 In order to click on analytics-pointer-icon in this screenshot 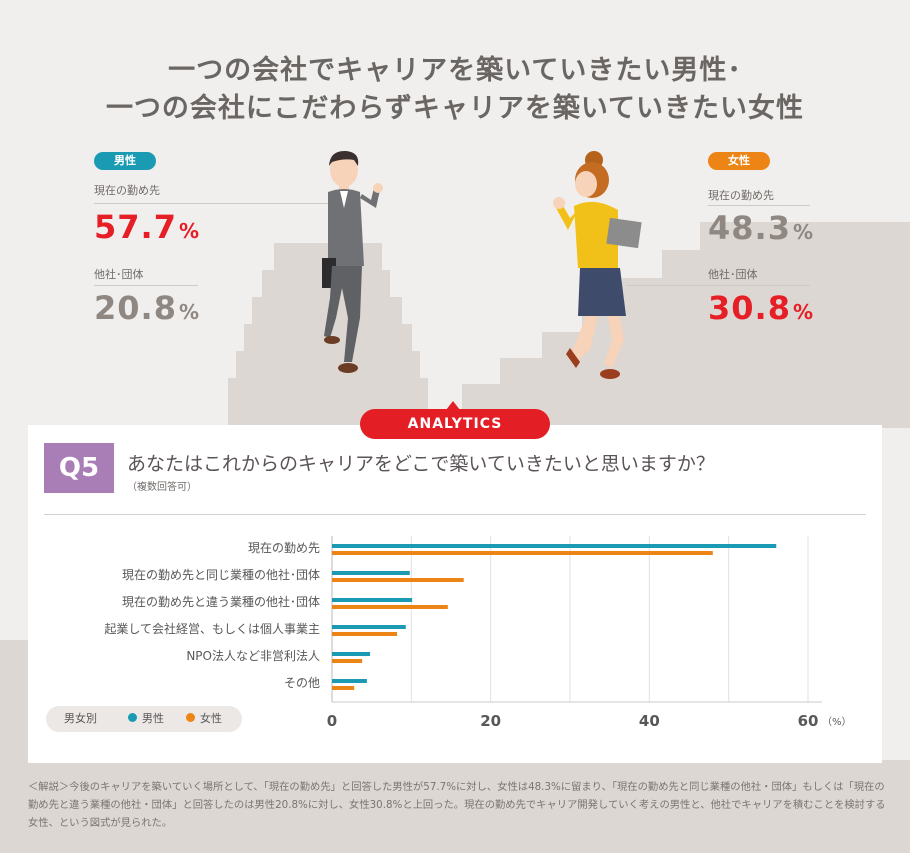, I will do `click(453, 405)`.